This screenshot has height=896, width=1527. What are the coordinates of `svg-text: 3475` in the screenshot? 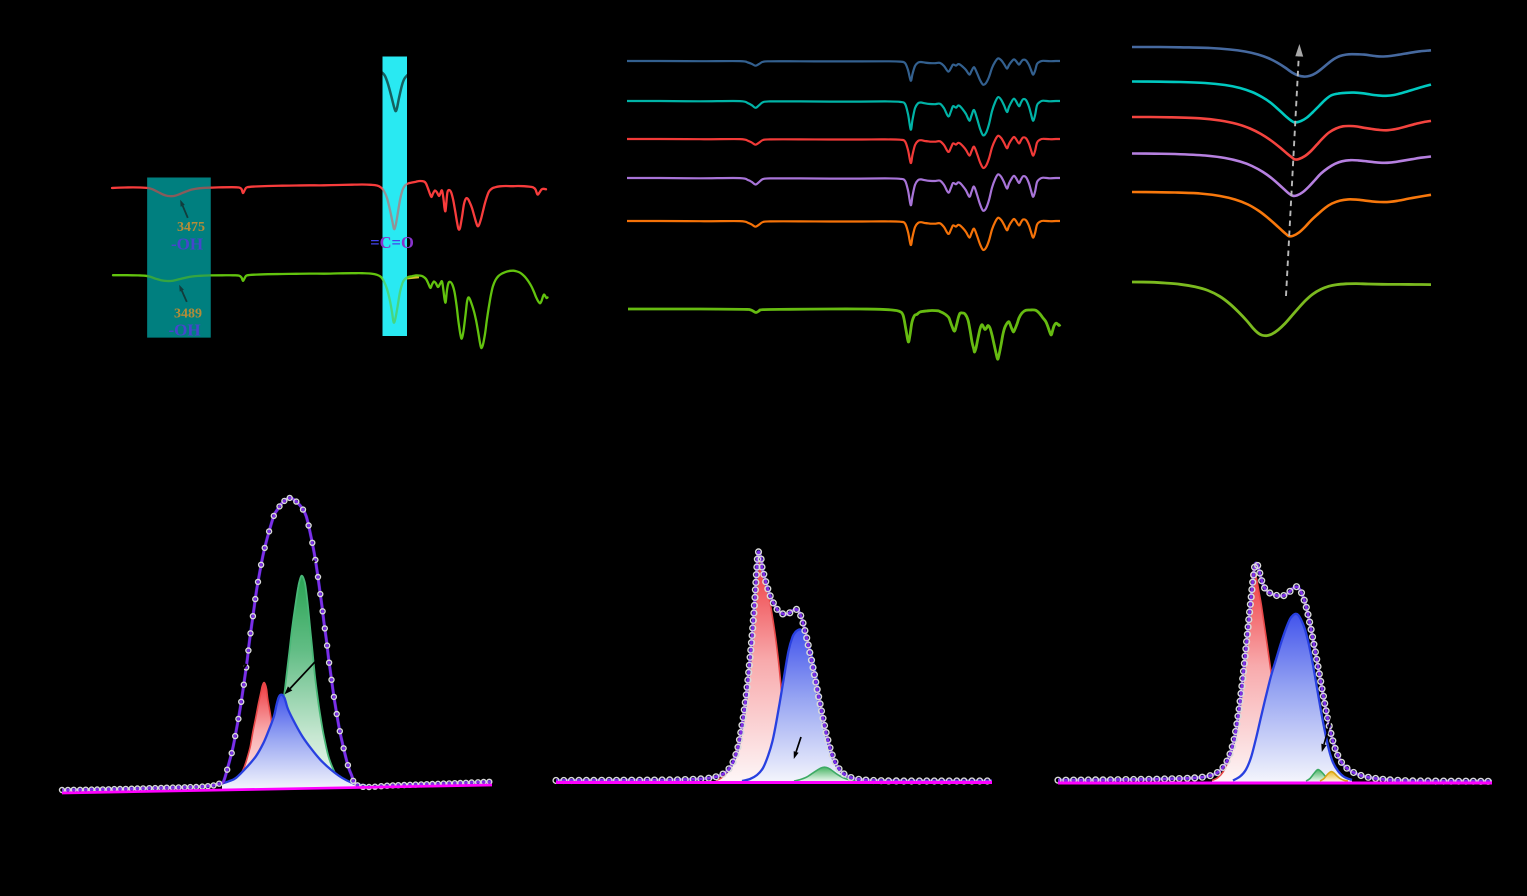 It's located at (191, 227).